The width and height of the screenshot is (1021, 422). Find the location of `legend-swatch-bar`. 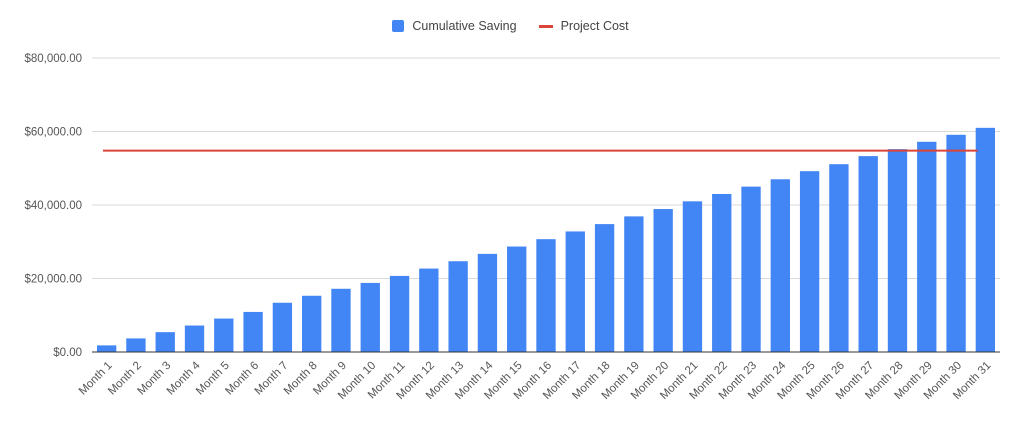

legend-swatch-bar is located at coordinates (398, 26).